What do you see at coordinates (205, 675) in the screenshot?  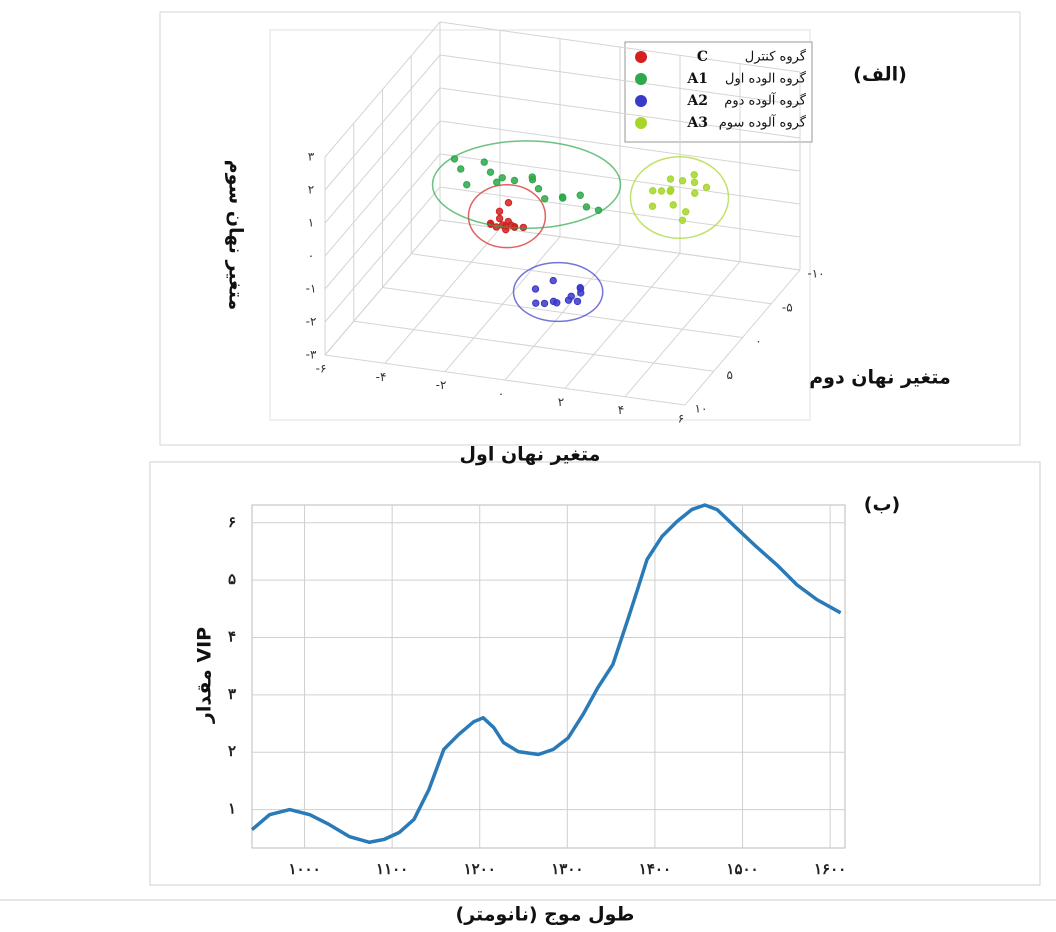 I see `y-axis-label: مقدار VIP` at bounding box center [205, 675].